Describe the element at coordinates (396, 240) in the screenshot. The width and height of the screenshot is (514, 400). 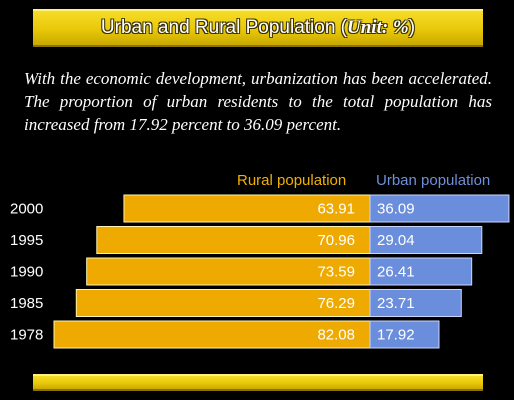
I see `urban-value-label: 29.04` at that location.